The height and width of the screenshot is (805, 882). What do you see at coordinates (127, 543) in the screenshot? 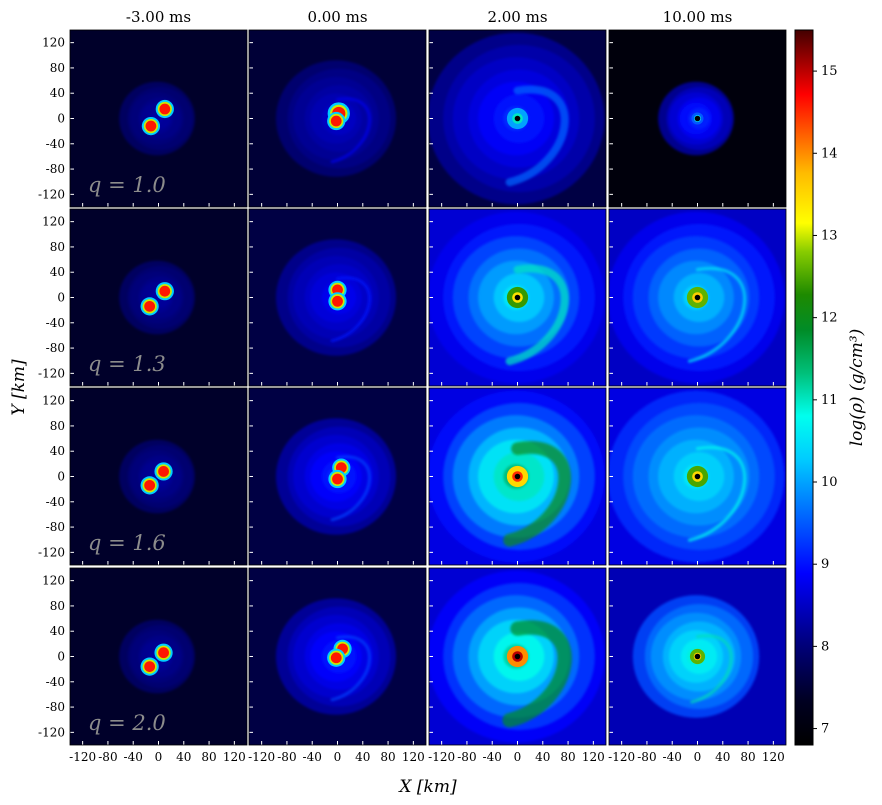
I see `q-label: q = 1.6` at bounding box center [127, 543].